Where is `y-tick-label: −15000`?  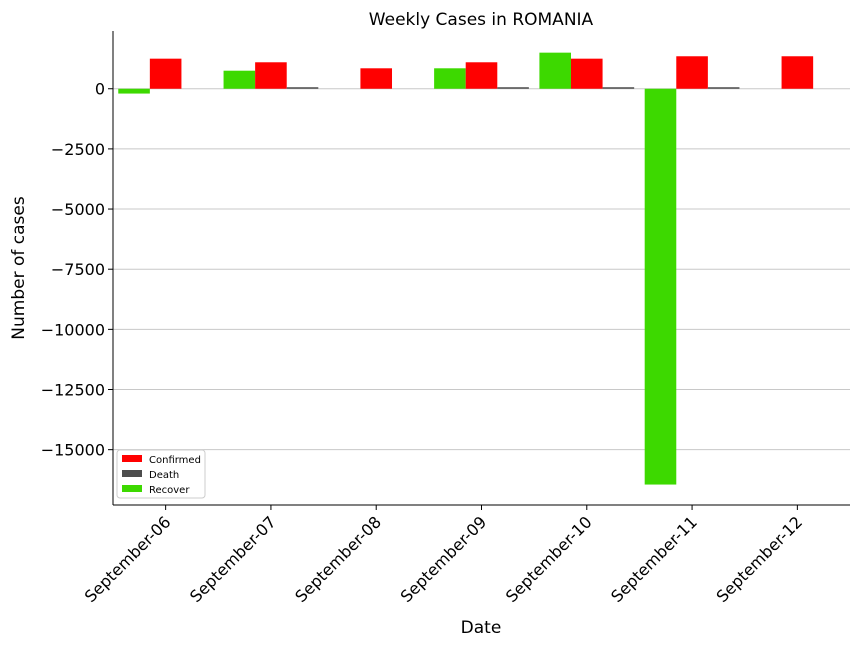
y-tick-label: −15000 is located at coordinates (73, 450).